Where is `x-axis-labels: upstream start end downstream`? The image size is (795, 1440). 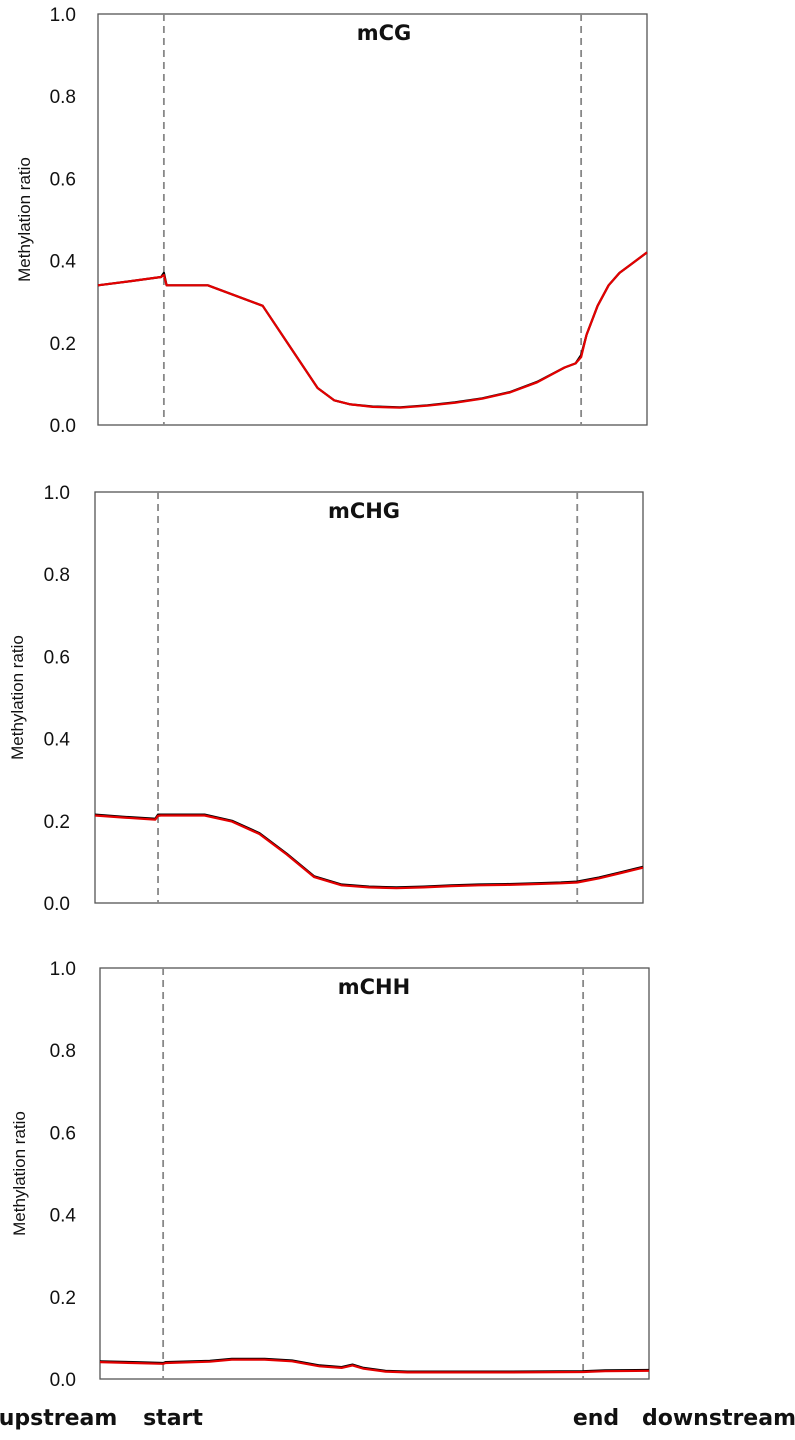
x-axis-labels: upstream start end downstream is located at coordinates (397, 1418).